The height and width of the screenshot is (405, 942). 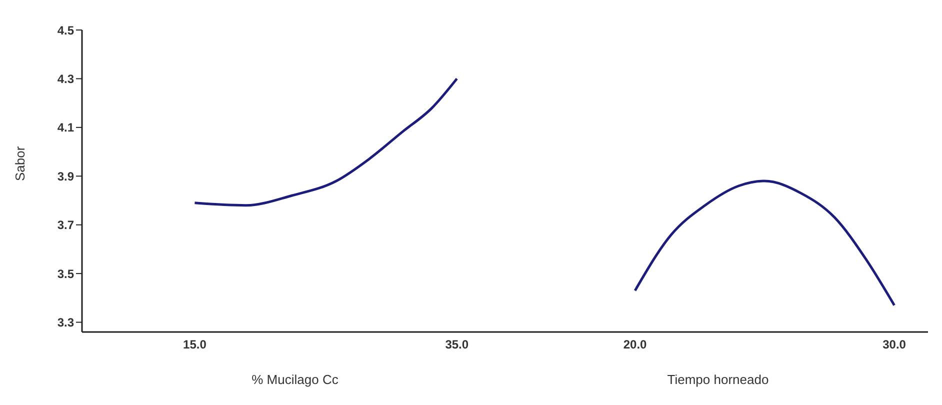 I want to click on y-tick-label: 3.9, so click(x=65, y=176).